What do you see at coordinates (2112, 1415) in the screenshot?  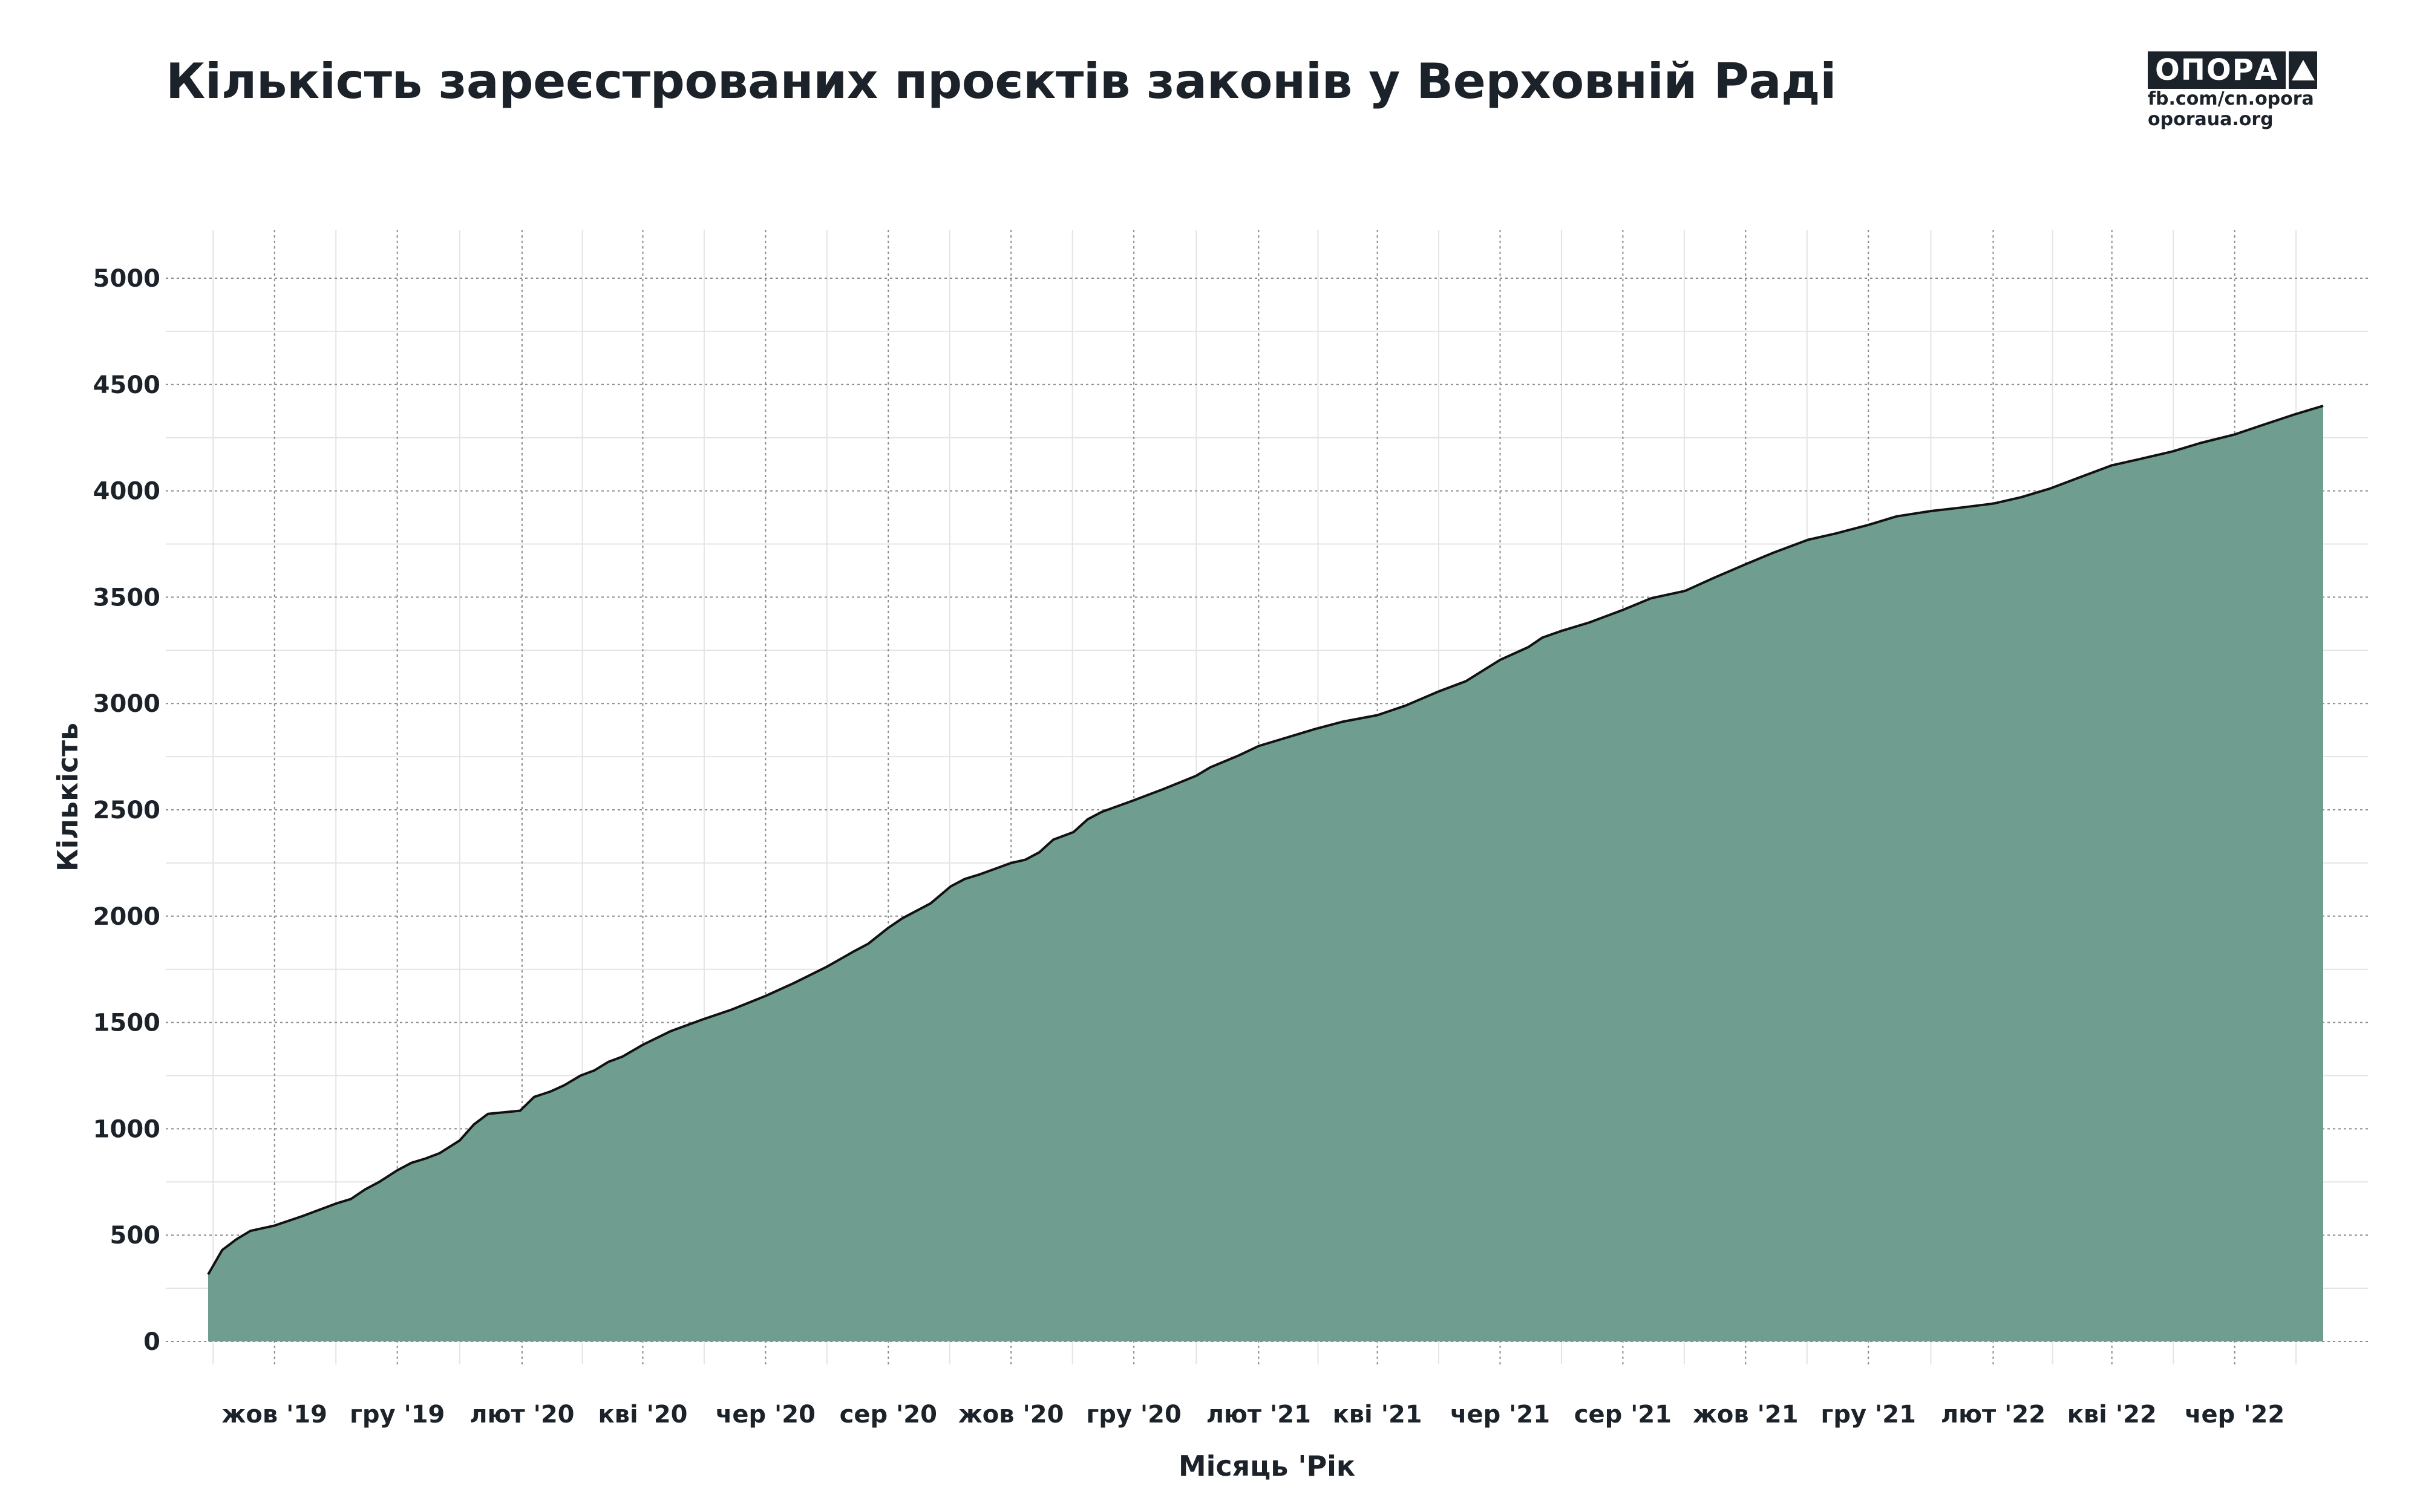 I see `x-tick-label: кві '22` at bounding box center [2112, 1415].